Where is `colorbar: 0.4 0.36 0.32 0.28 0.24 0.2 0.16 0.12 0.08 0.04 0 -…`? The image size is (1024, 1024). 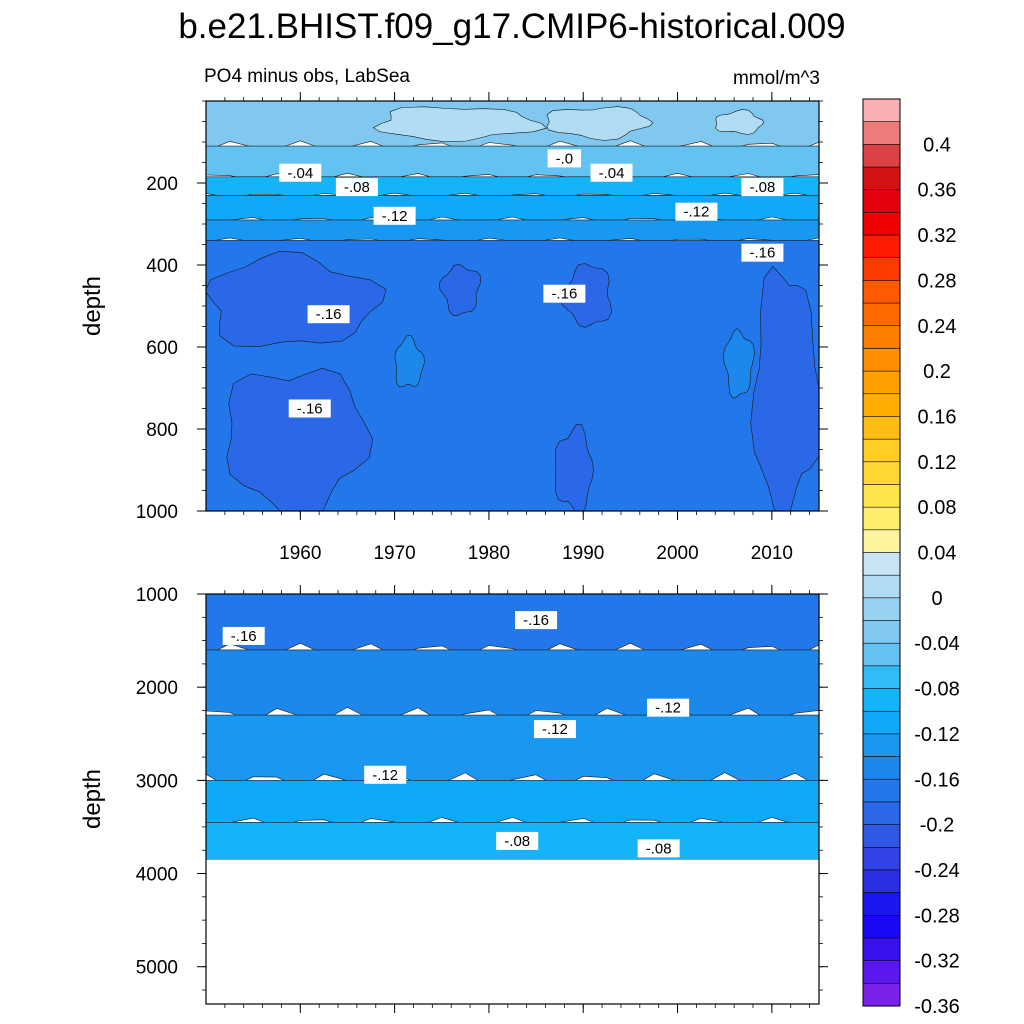
colorbar: 0.4 0.36 0.32 0.28 0.24 0.2 0.16 0.12 0.08 0.04 0 -… is located at coordinates (911, 558).